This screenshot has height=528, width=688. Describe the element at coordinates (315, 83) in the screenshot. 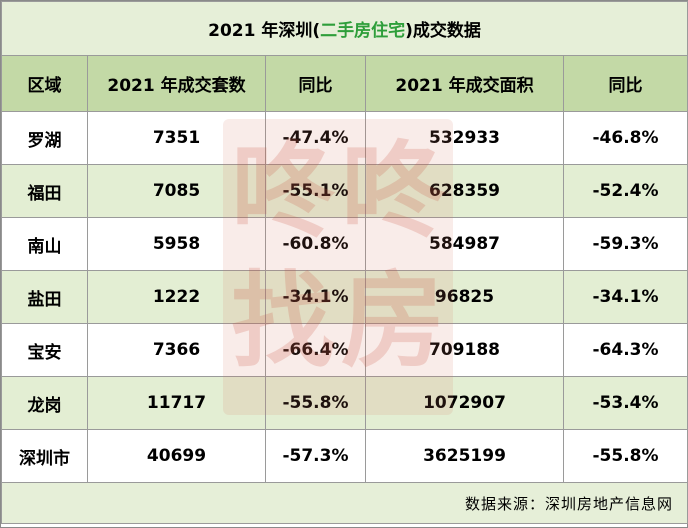

I see `header-units-yoy: 同比` at that location.